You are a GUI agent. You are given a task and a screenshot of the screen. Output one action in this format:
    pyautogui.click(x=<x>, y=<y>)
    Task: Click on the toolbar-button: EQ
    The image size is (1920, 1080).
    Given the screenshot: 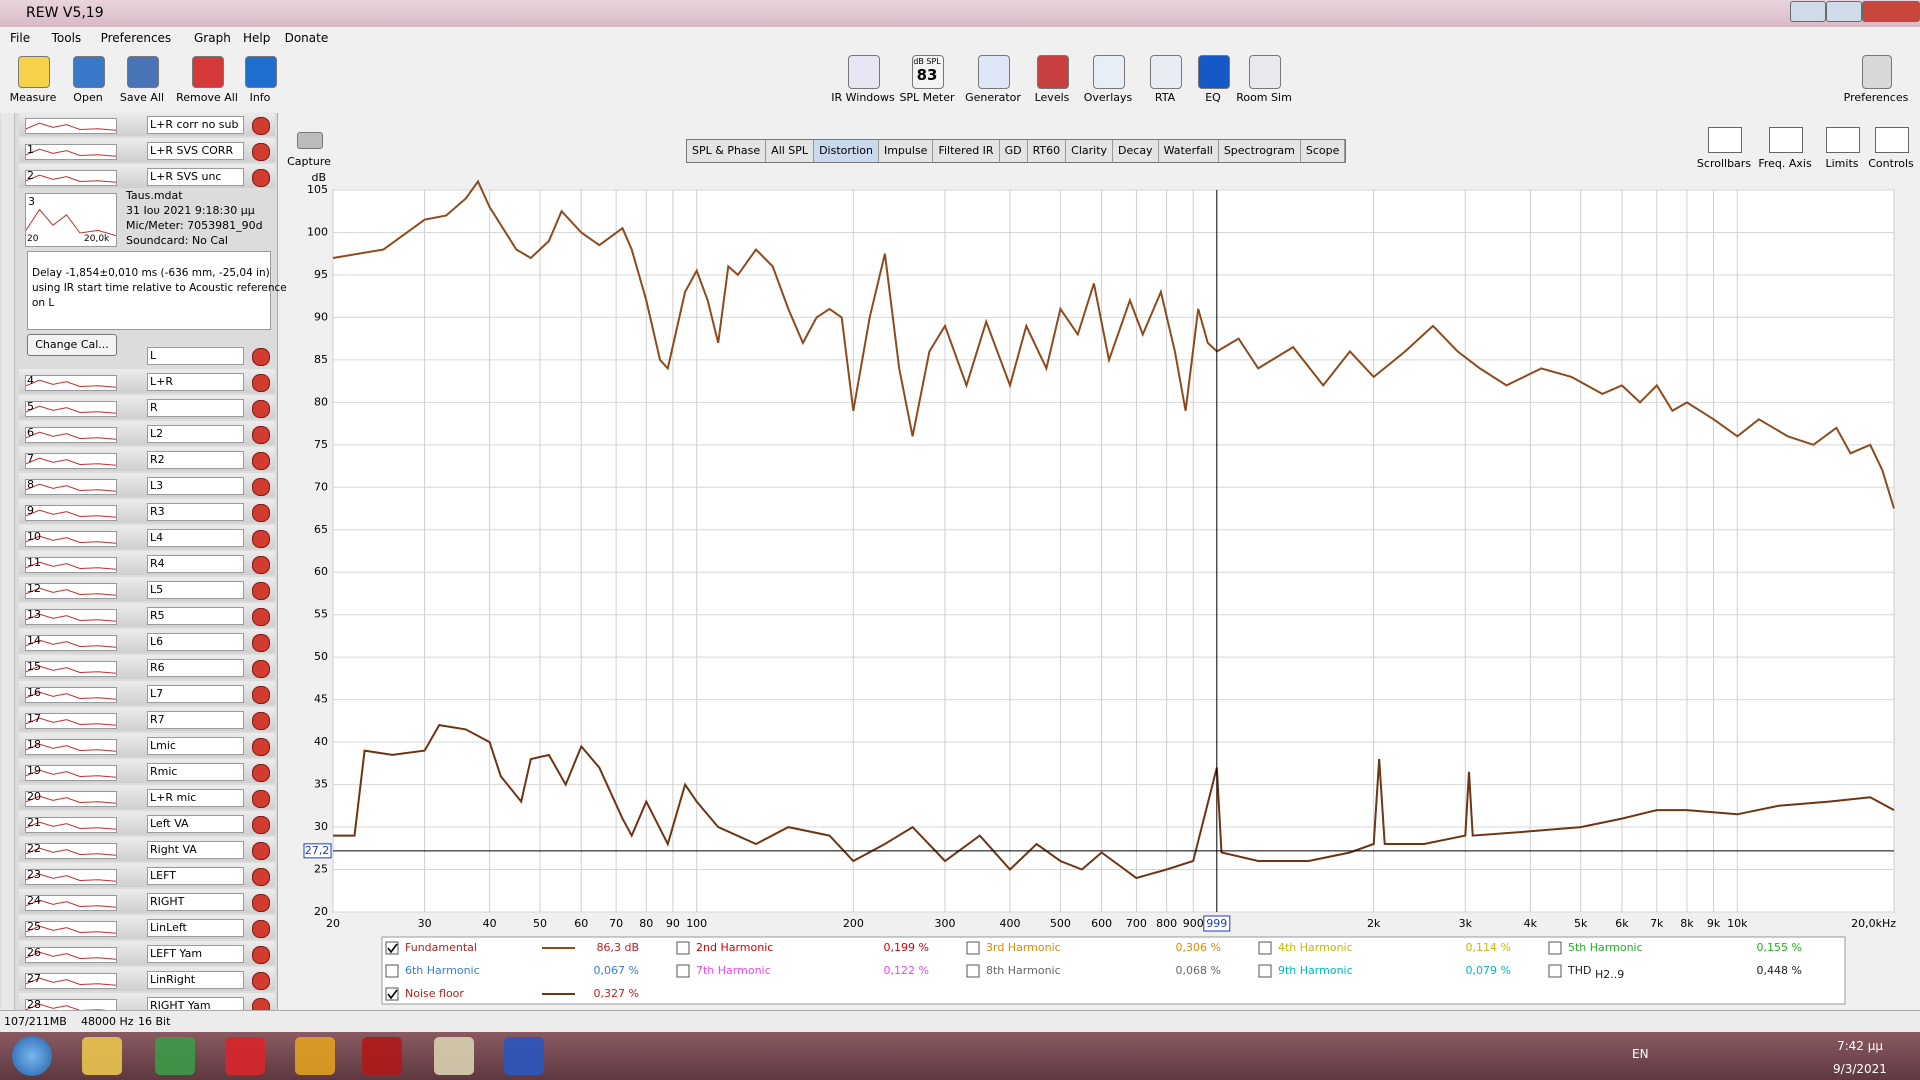 What is the action you would take?
    pyautogui.click(x=1213, y=97)
    